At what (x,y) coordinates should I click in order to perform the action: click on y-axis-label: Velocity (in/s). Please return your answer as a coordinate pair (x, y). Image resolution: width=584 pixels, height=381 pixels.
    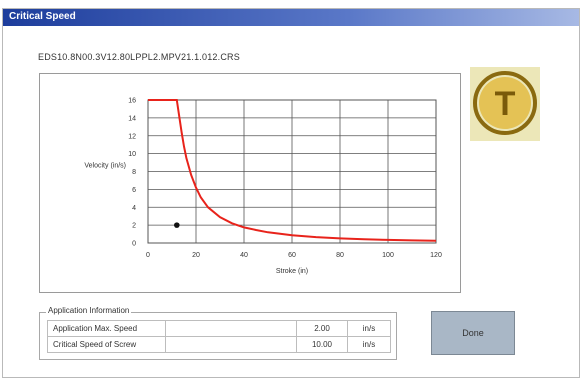
    Looking at the image, I should click on (105, 166).